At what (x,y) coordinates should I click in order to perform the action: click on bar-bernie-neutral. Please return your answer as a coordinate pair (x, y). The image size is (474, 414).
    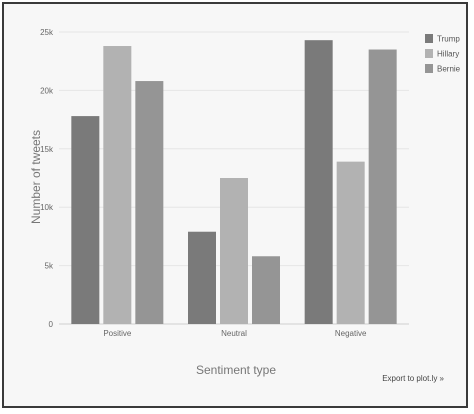
    Looking at the image, I should click on (266, 290).